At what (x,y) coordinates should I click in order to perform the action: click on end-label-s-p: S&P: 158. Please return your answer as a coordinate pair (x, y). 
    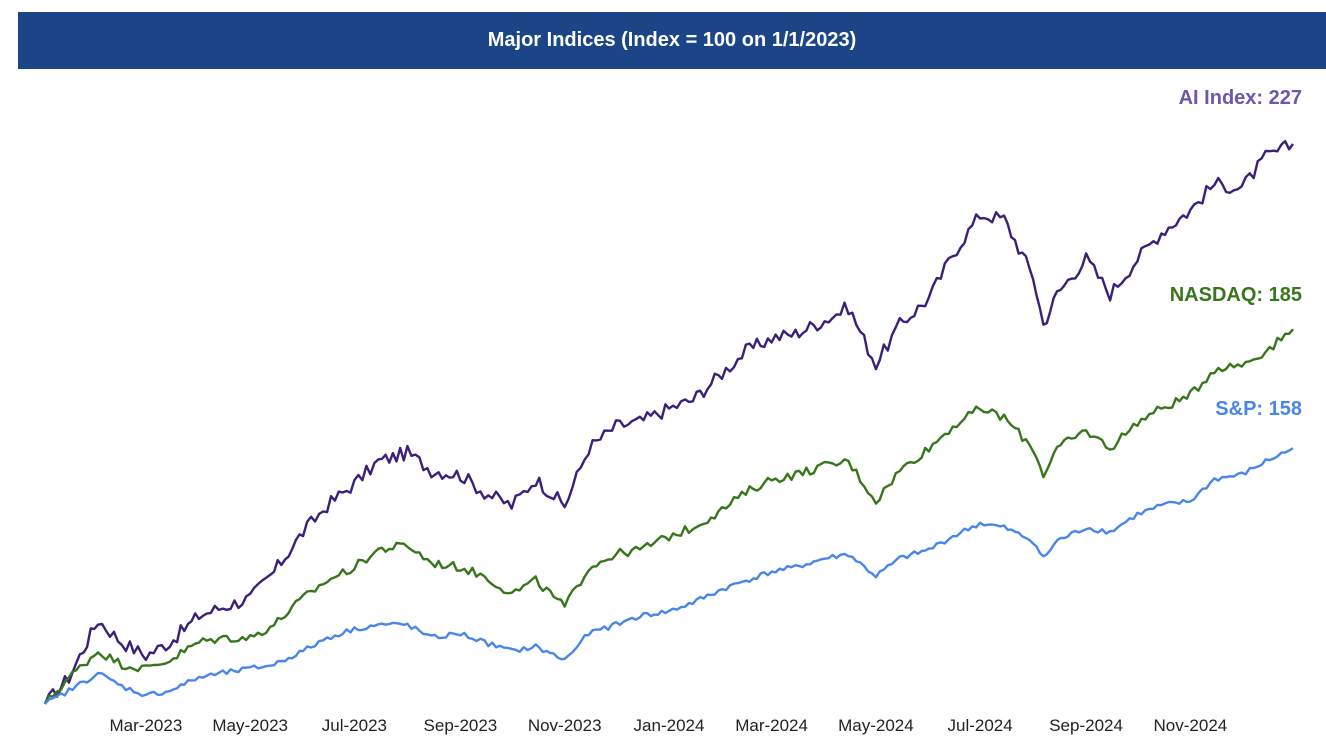
    Looking at the image, I should click on (1258, 409).